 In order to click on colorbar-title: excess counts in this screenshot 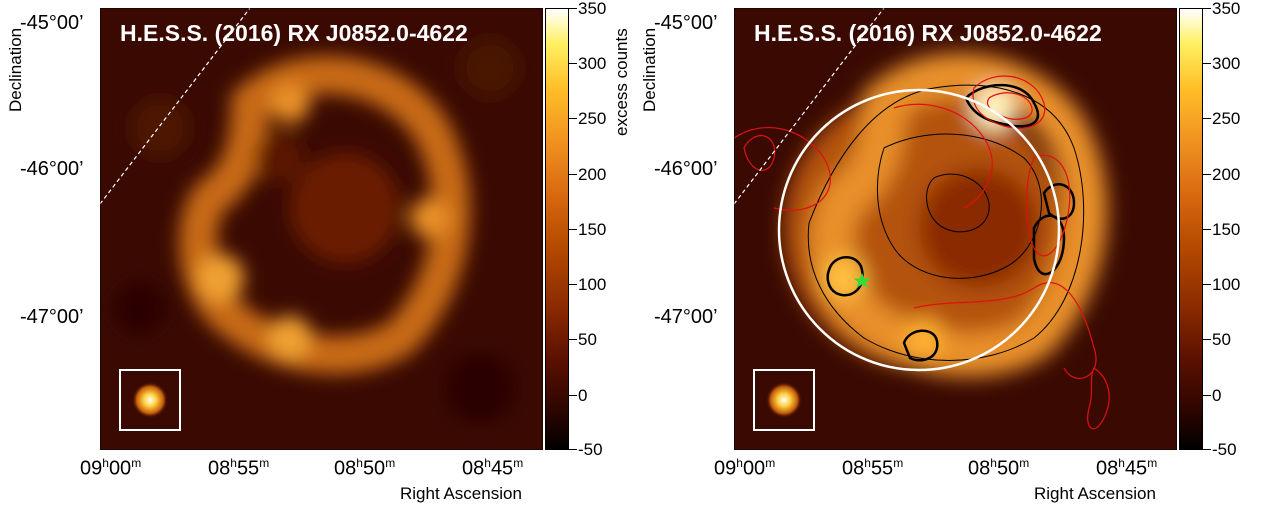, I will do `click(622, 82)`.